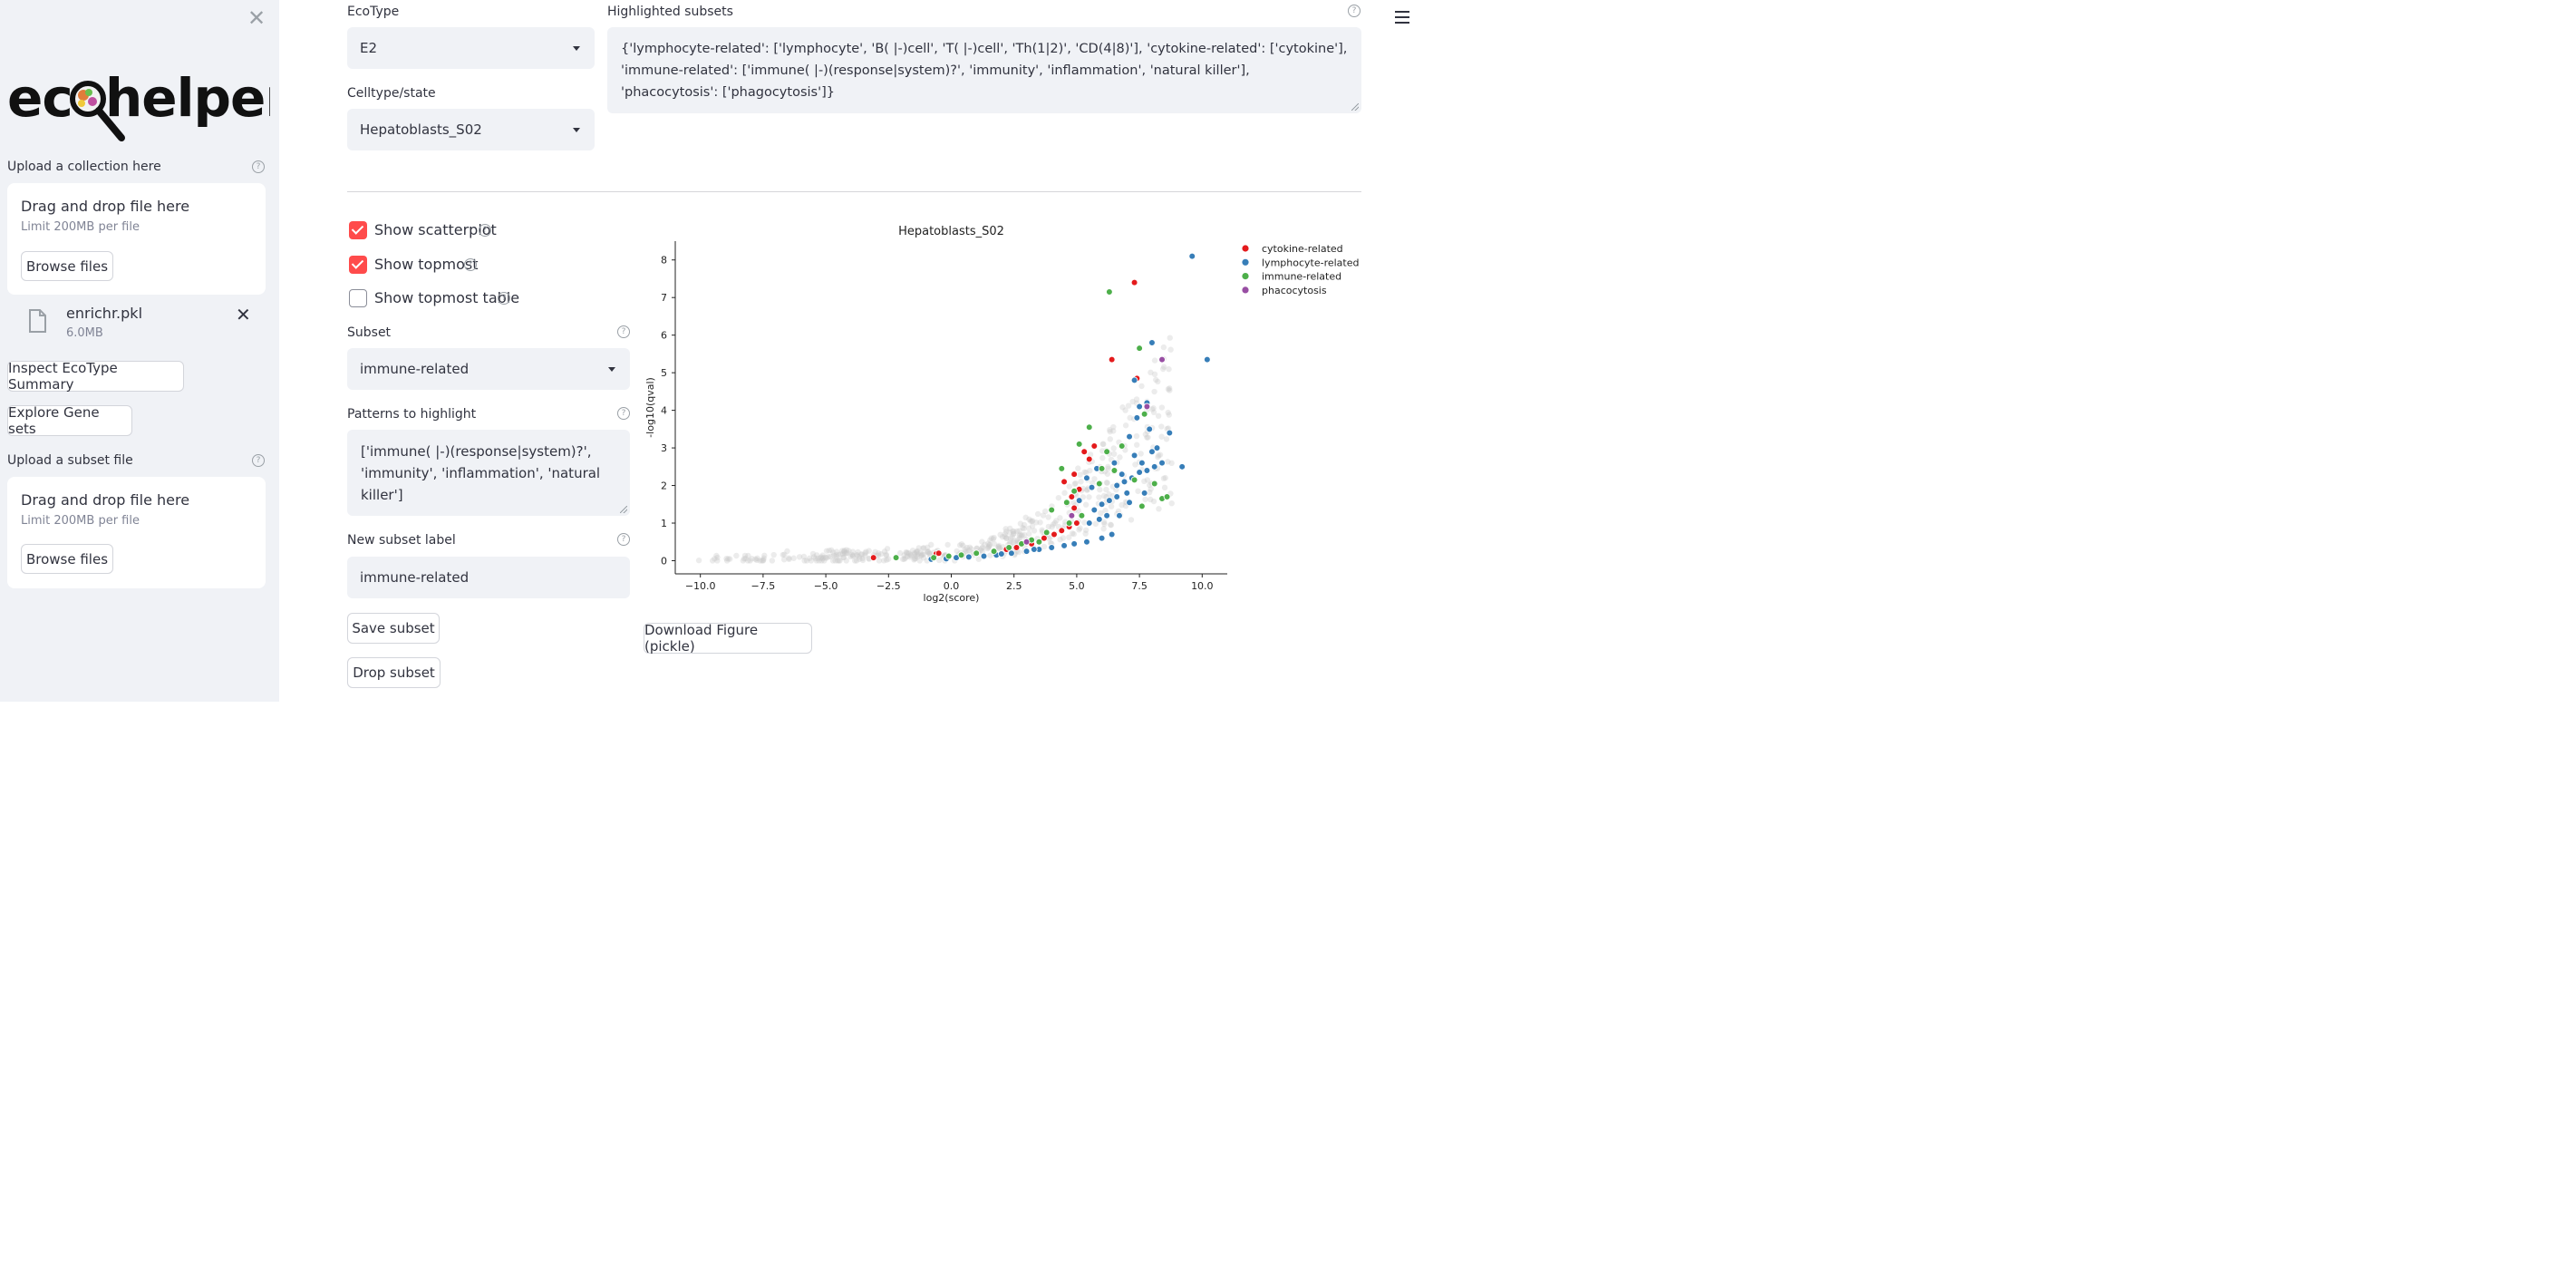 This screenshot has width=2576, height=1271. Describe the element at coordinates (952, 598) in the screenshot. I see `x-axis-label: log2(score)` at that location.